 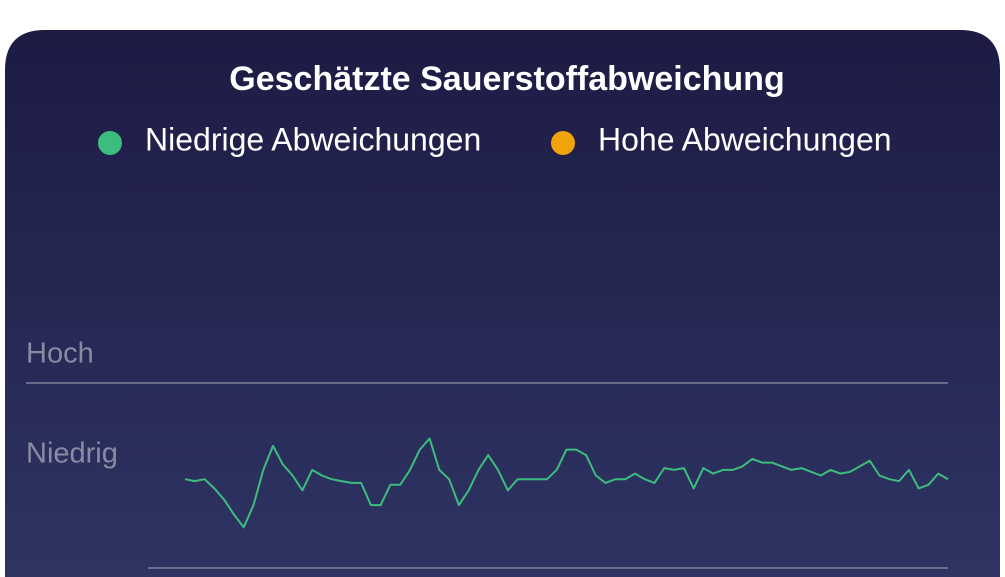 I want to click on data-line, so click(x=566, y=483).